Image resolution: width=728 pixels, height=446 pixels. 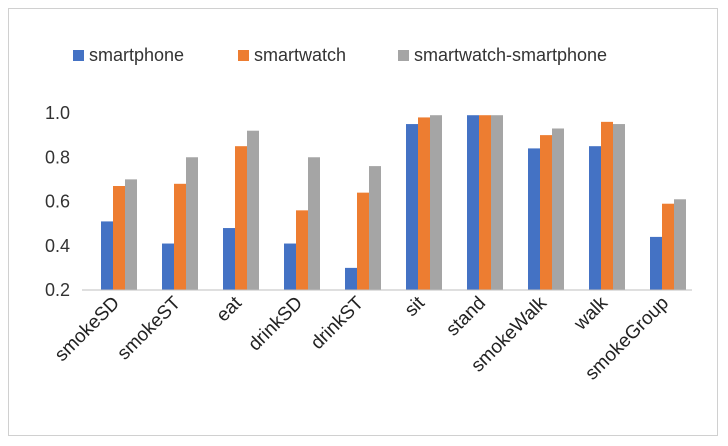 I want to click on legend-label-smartwatch: smartwatch, so click(x=300, y=55).